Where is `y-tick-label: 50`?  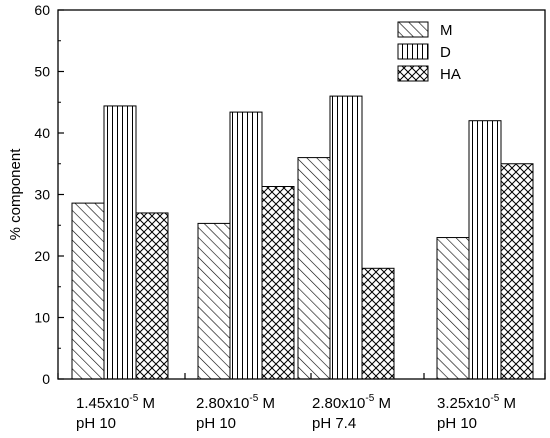 y-tick-label: 50 is located at coordinates (42, 72).